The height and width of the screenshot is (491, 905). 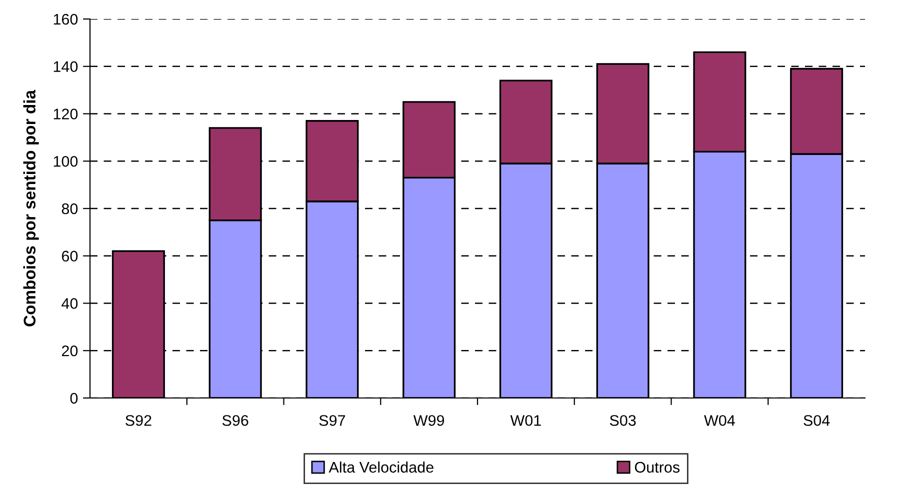 What do you see at coordinates (623, 420) in the screenshot?
I see `x-tick-label: S03` at bounding box center [623, 420].